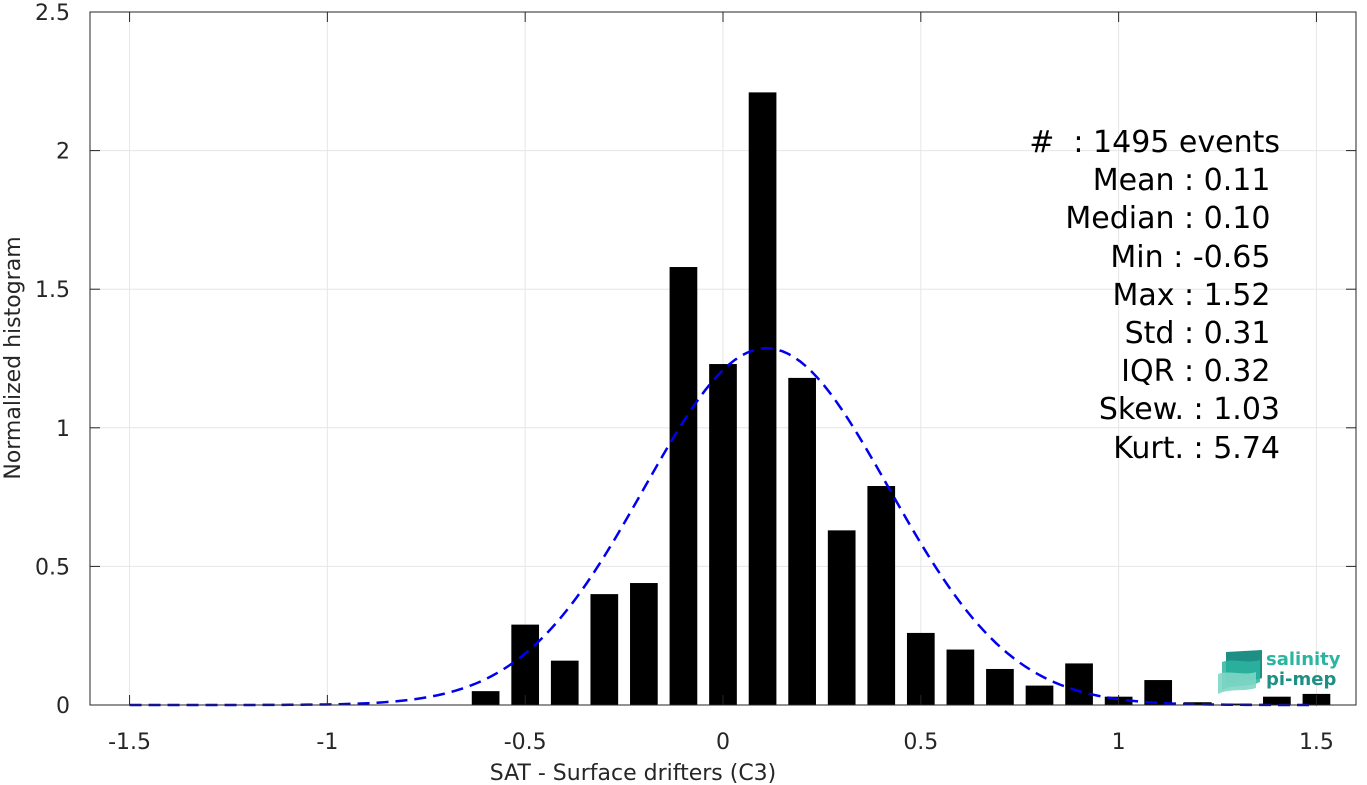 This screenshot has height=785, width=1367. Describe the element at coordinates (1303, 659) in the screenshot. I see `logo-line-salinity: salinity` at that location.